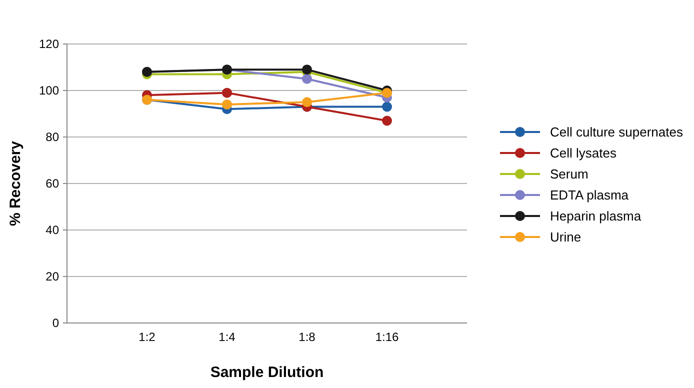 Image resolution: width=694 pixels, height=388 pixels. Describe the element at coordinates (227, 337) in the screenshot. I see `x-tick-label: 1:4` at that location.